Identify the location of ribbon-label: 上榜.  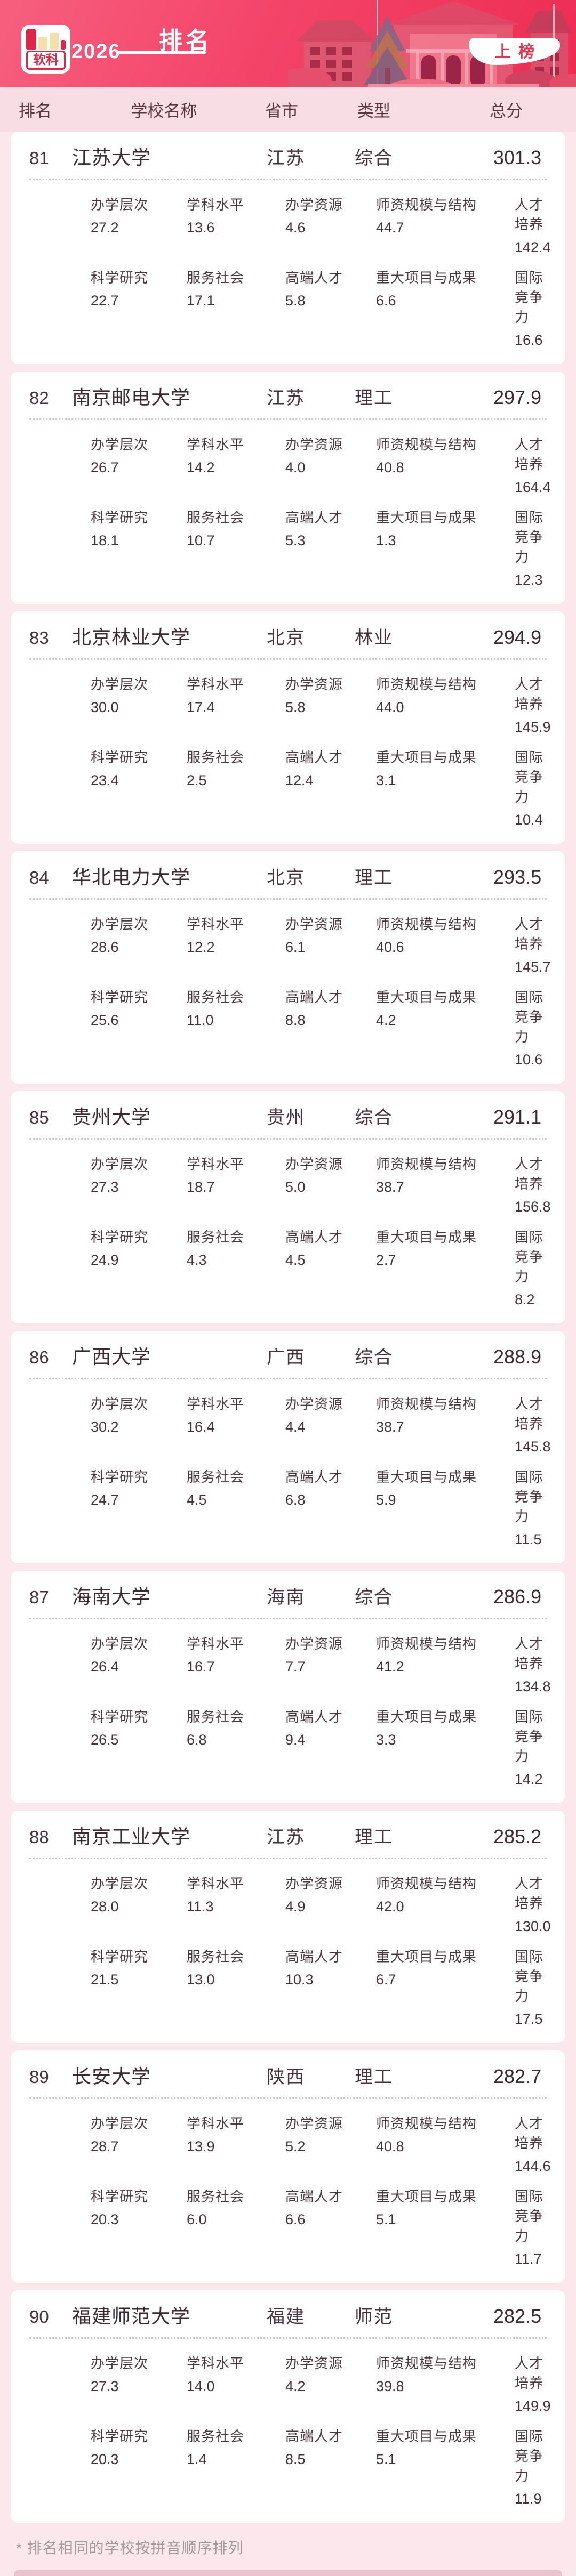
(518, 52).